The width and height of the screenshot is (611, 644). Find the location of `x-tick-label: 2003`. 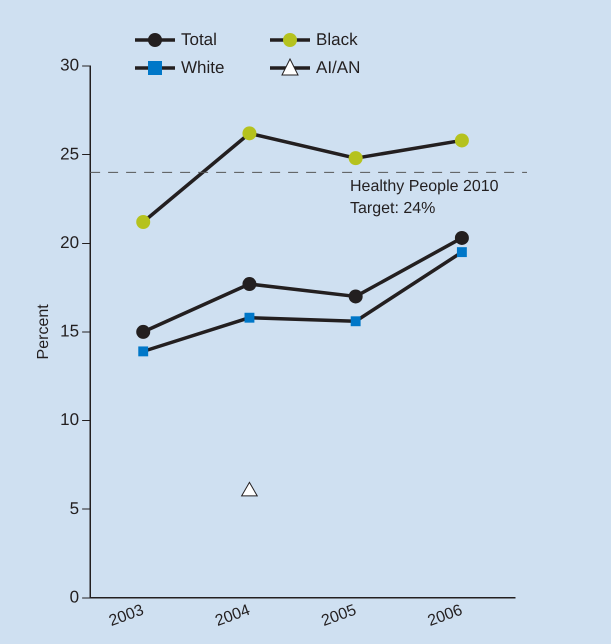

x-tick-label: 2003 is located at coordinates (126, 616).